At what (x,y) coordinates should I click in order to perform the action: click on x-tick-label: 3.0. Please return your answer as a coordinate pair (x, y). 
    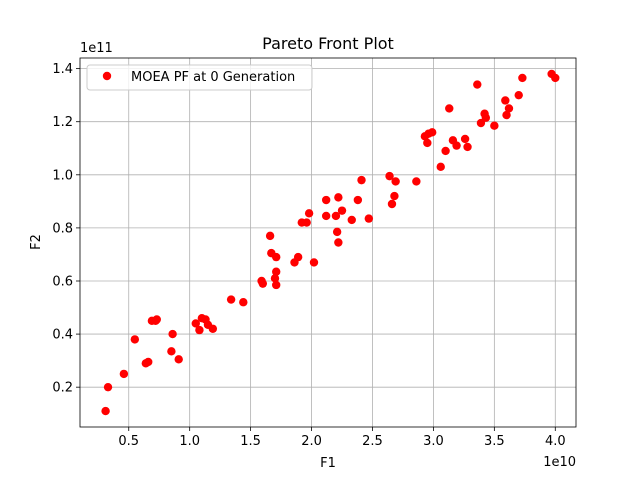
    Looking at the image, I should click on (433, 441).